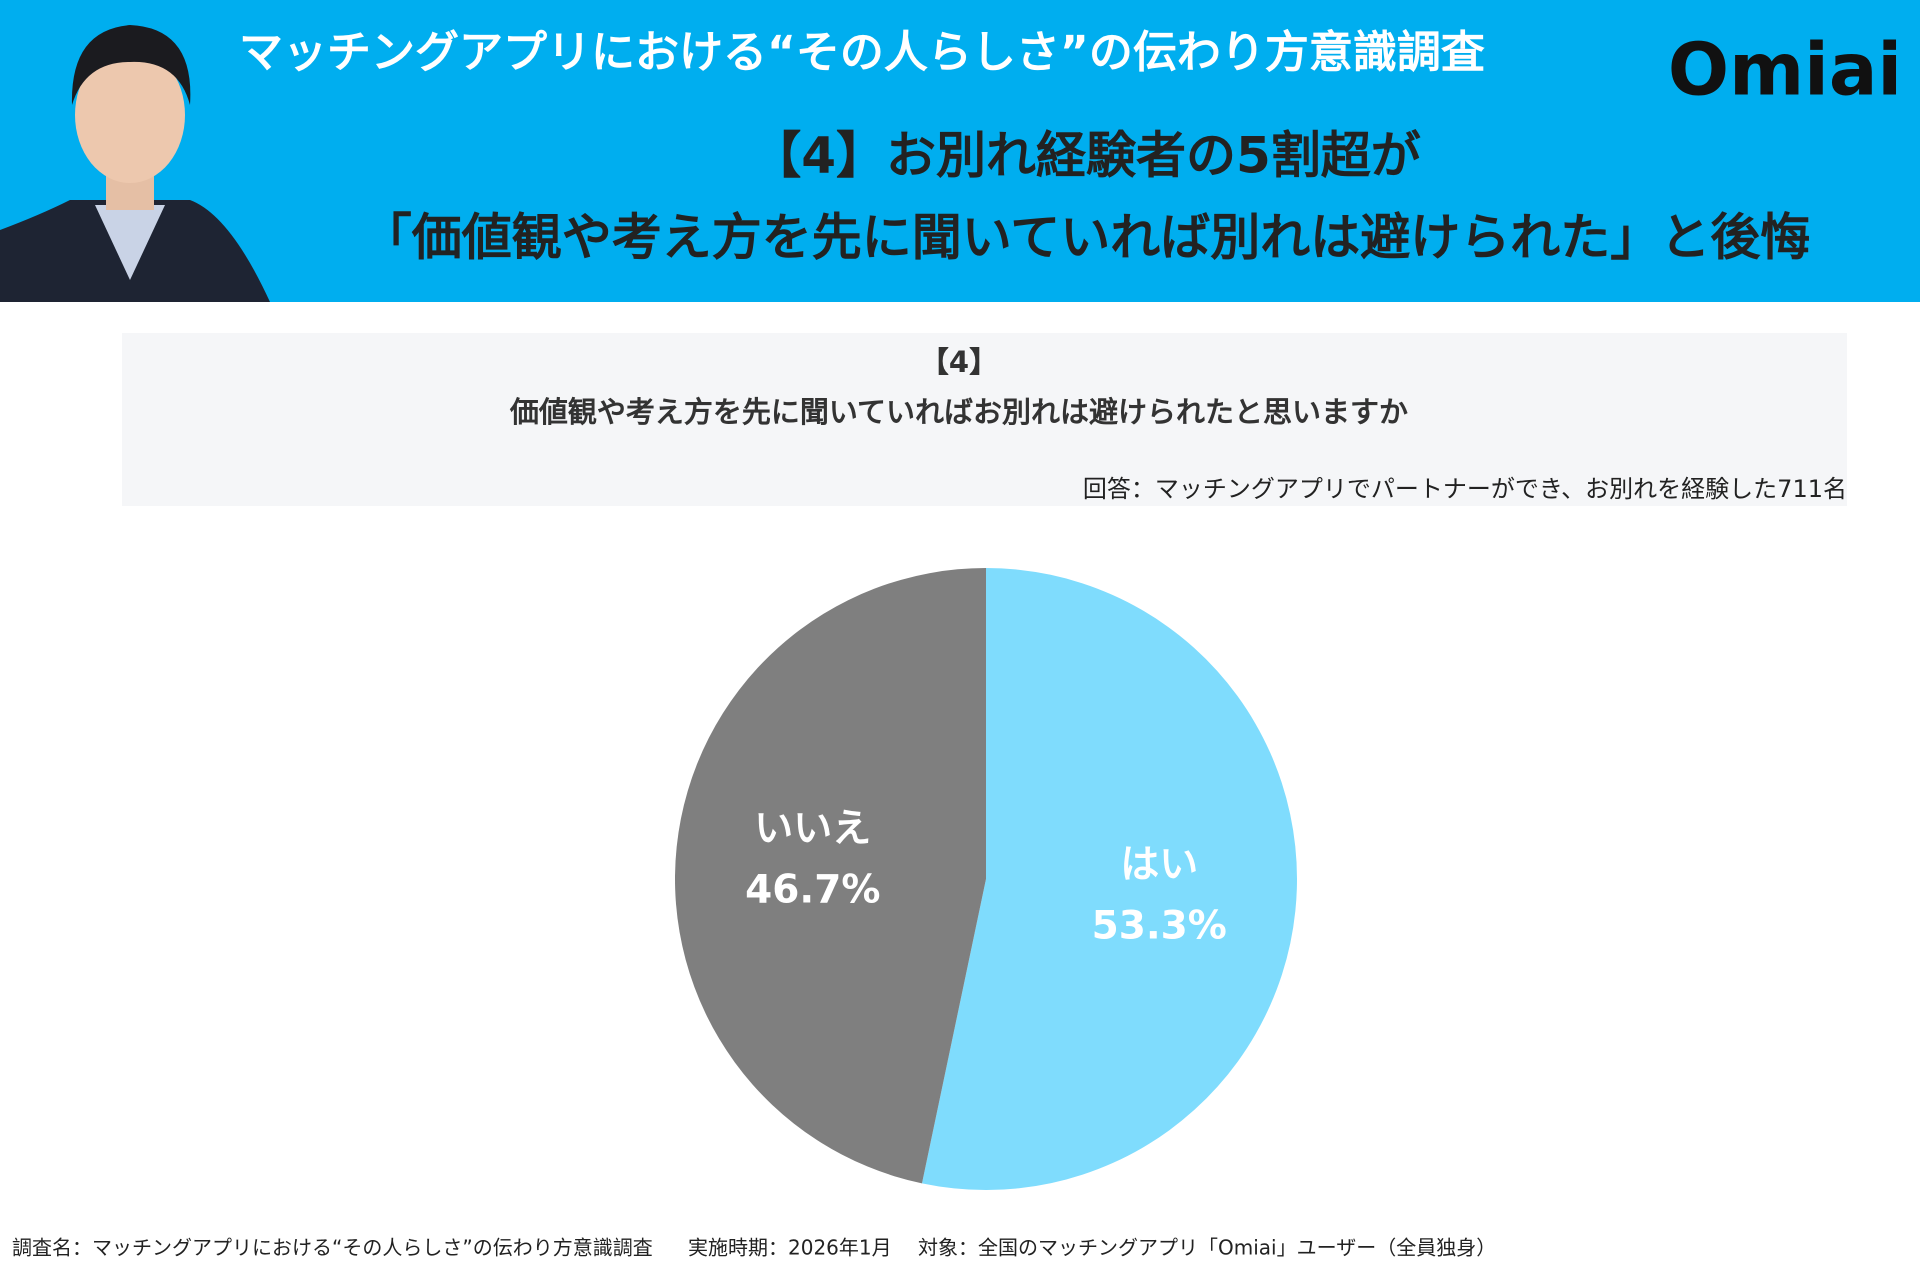 This screenshot has height=1280, width=1920. Describe the element at coordinates (1207, 1248) in the screenshot. I see `footer: 対象：全国のマッチングアプリ「Omiai」ユーザー（全員独身）` at that location.